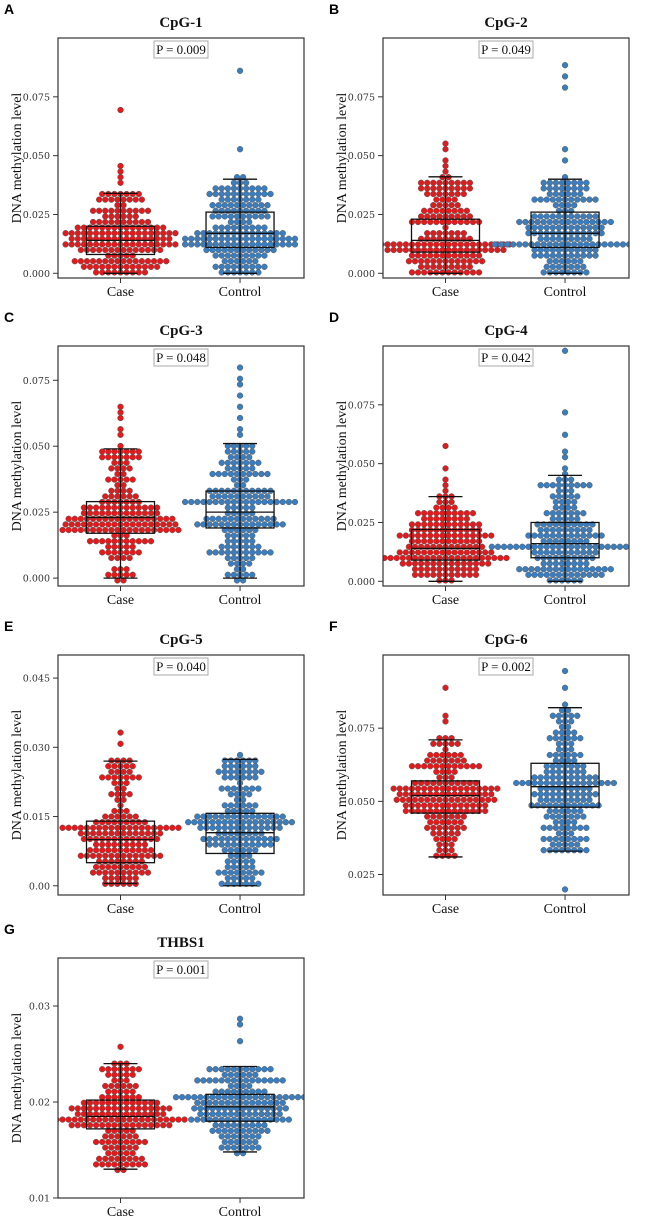 The image size is (645, 1224). Describe the element at coordinates (181, 666) in the screenshot. I see `p-value-label: P = 0.040` at that location.